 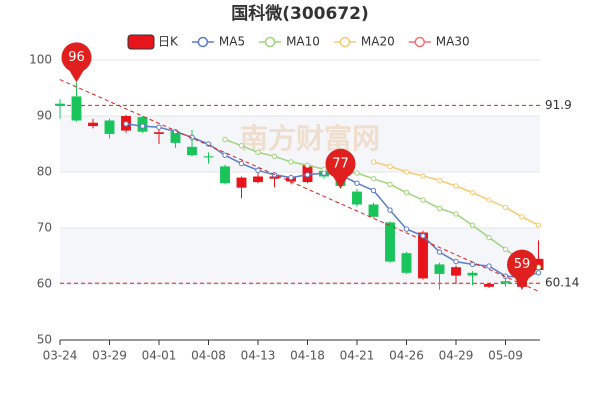 What do you see at coordinates (60, 356) in the screenshot?
I see `x-tick-label: 03-24` at bounding box center [60, 356].